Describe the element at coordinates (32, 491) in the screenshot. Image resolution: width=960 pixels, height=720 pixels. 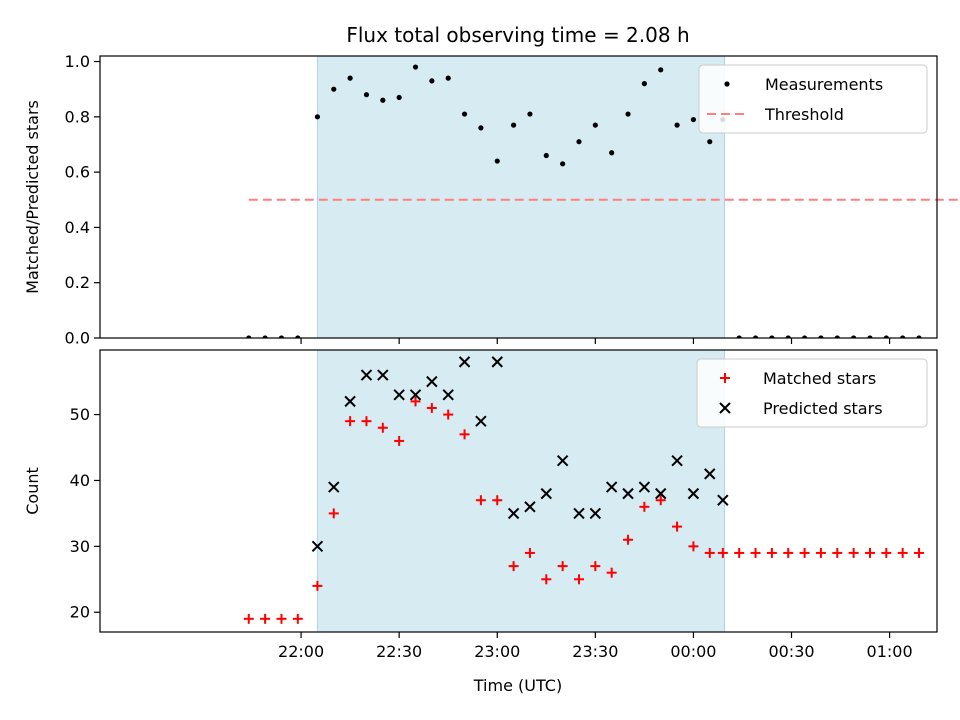
I see `y-axis-label: Count` at that location.